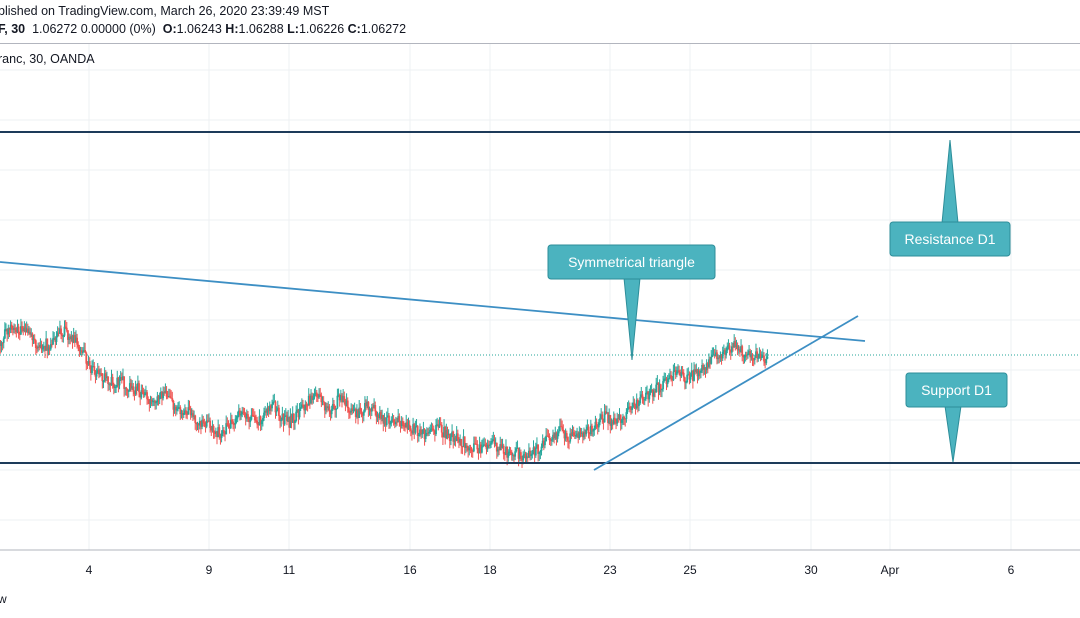  I want to click on triangle-lower-trendline, so click(726, 393).